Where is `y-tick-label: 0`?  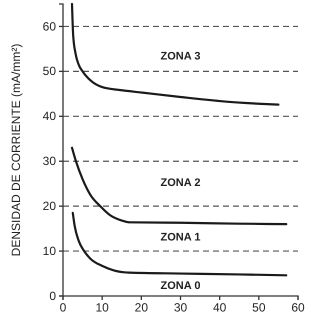
y-tick-label: 0 is located at coordinates (52, 295).